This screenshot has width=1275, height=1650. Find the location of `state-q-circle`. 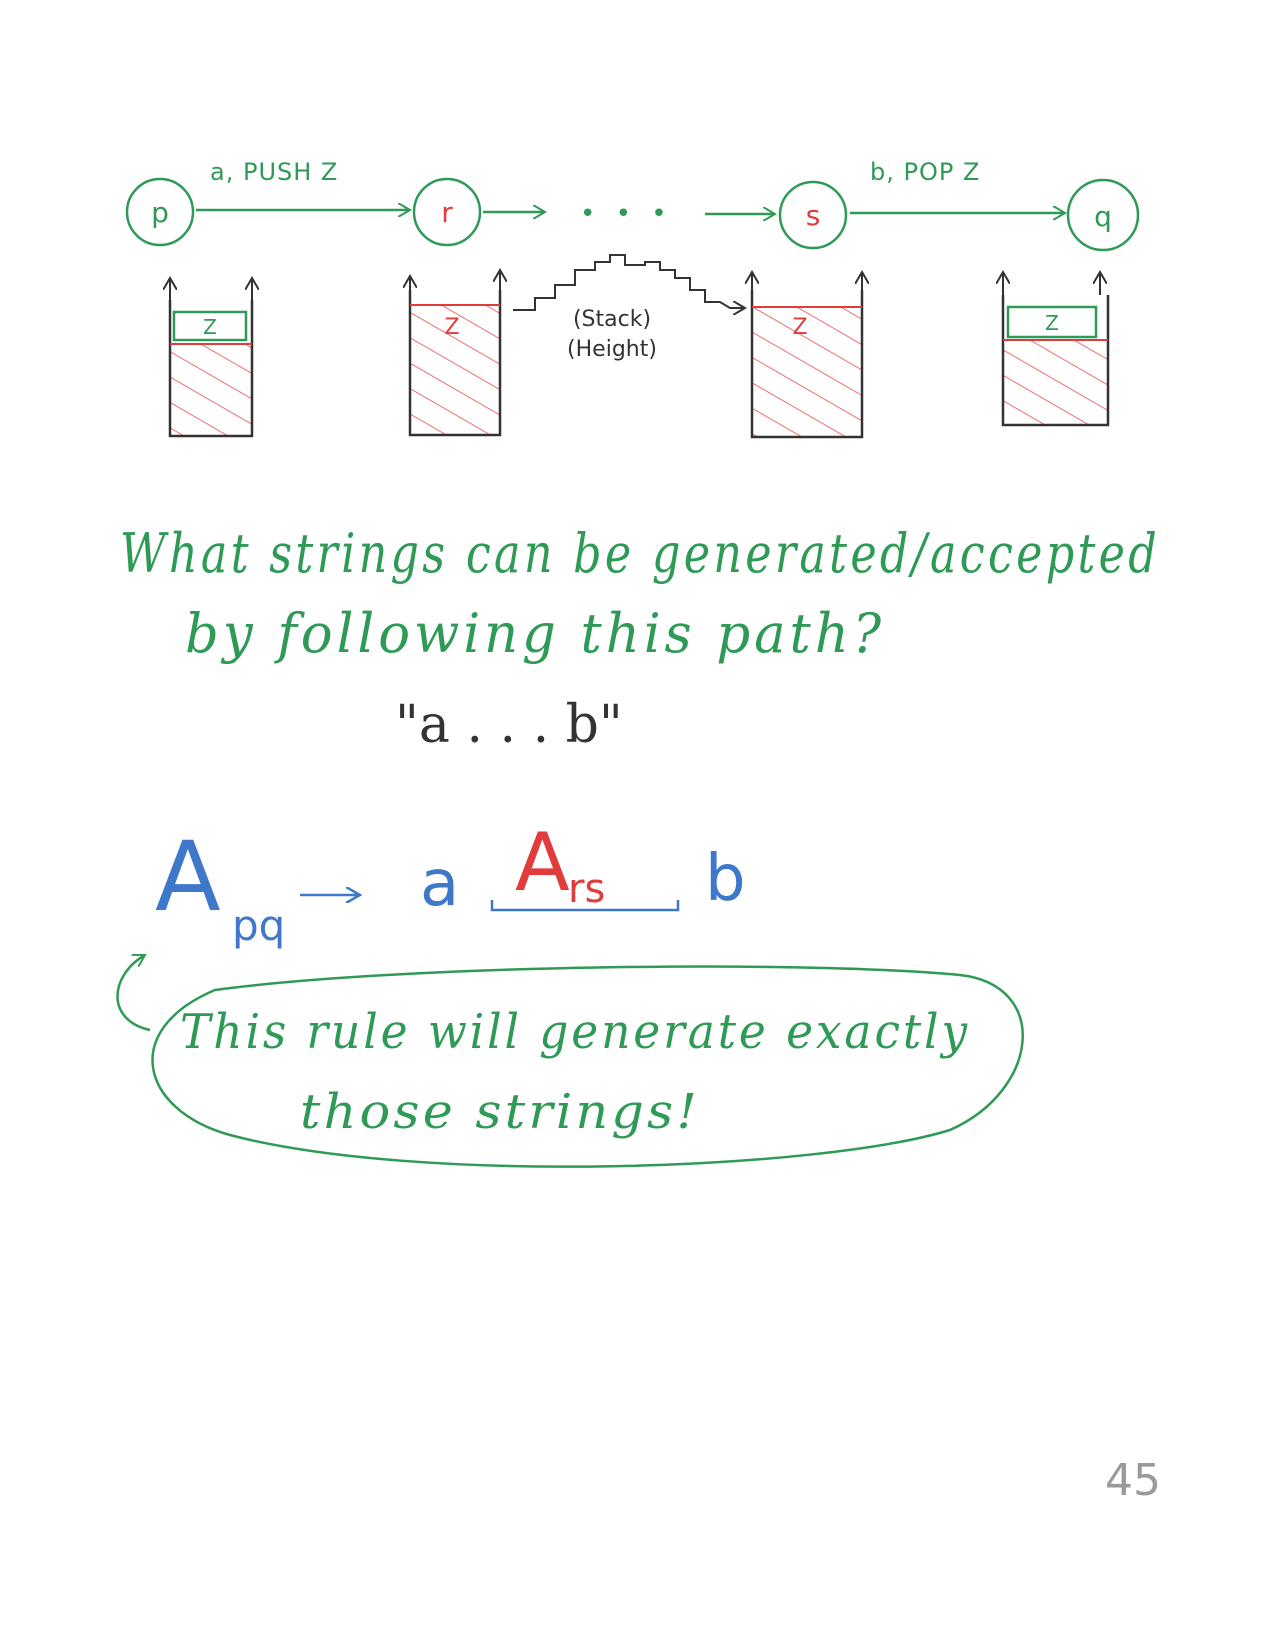

state-q-circle is located at coordinates (1103, 215).